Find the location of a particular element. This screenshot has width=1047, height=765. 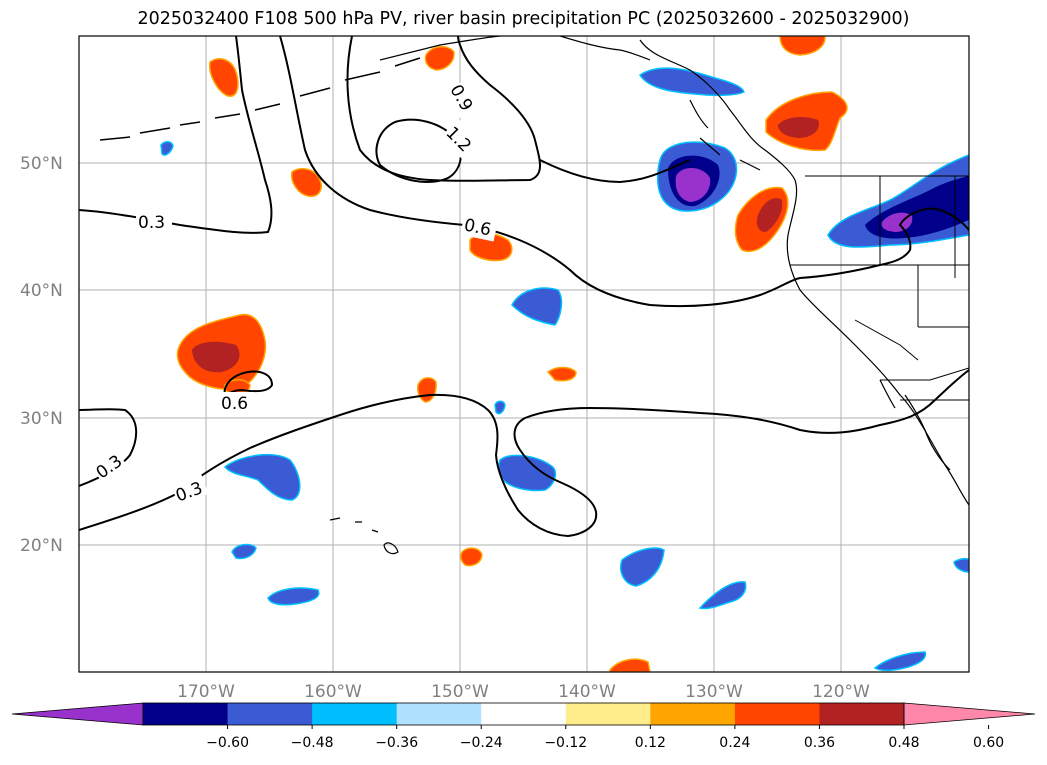

baja-coast is located at coordinates (915, 425).